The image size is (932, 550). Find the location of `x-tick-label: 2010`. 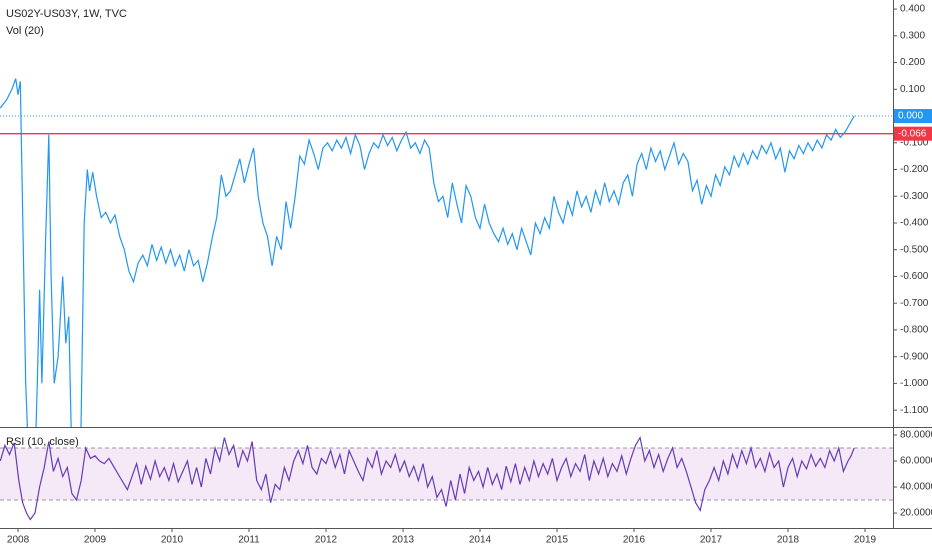

x-tick-label: 2010 is located at coordinates (172, 540).